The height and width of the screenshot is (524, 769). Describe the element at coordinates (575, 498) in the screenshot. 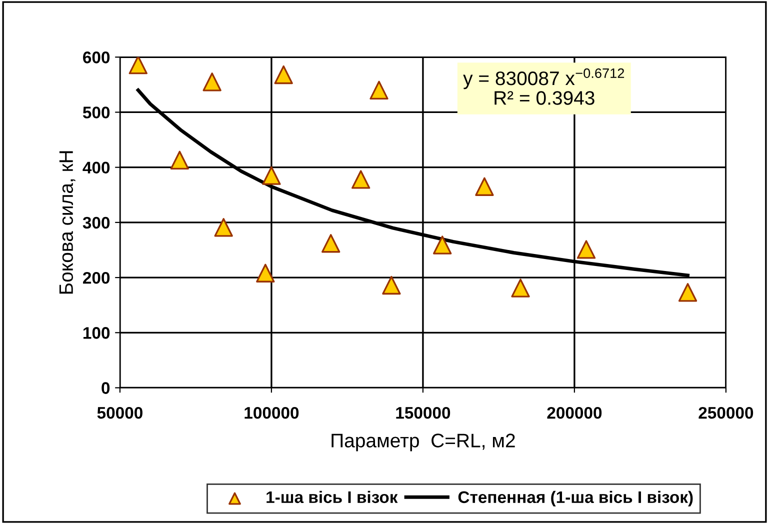

I see `legend-label: Степенная (1-ша вісь І візок)` at that location.